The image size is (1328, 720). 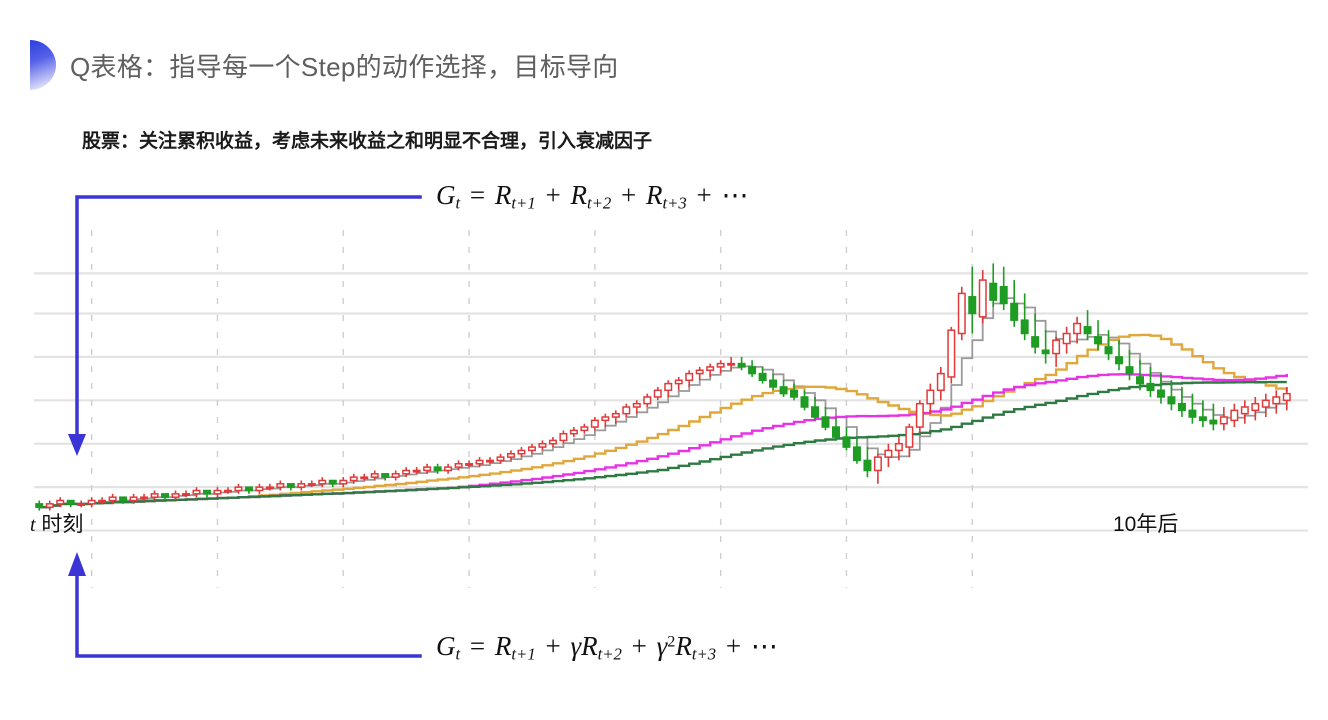 What do you see at coordinates (448, 647) in the screenshot?
I see `formula-lhs: Gt` at bounding box center [448, 647].